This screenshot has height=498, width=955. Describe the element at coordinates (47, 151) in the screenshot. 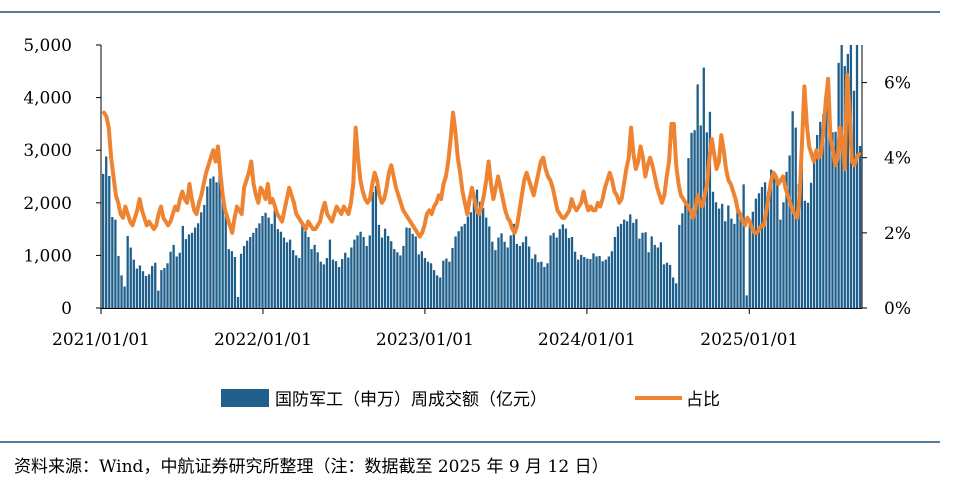

I see `y-left-tick-label: 3,000` at that location.